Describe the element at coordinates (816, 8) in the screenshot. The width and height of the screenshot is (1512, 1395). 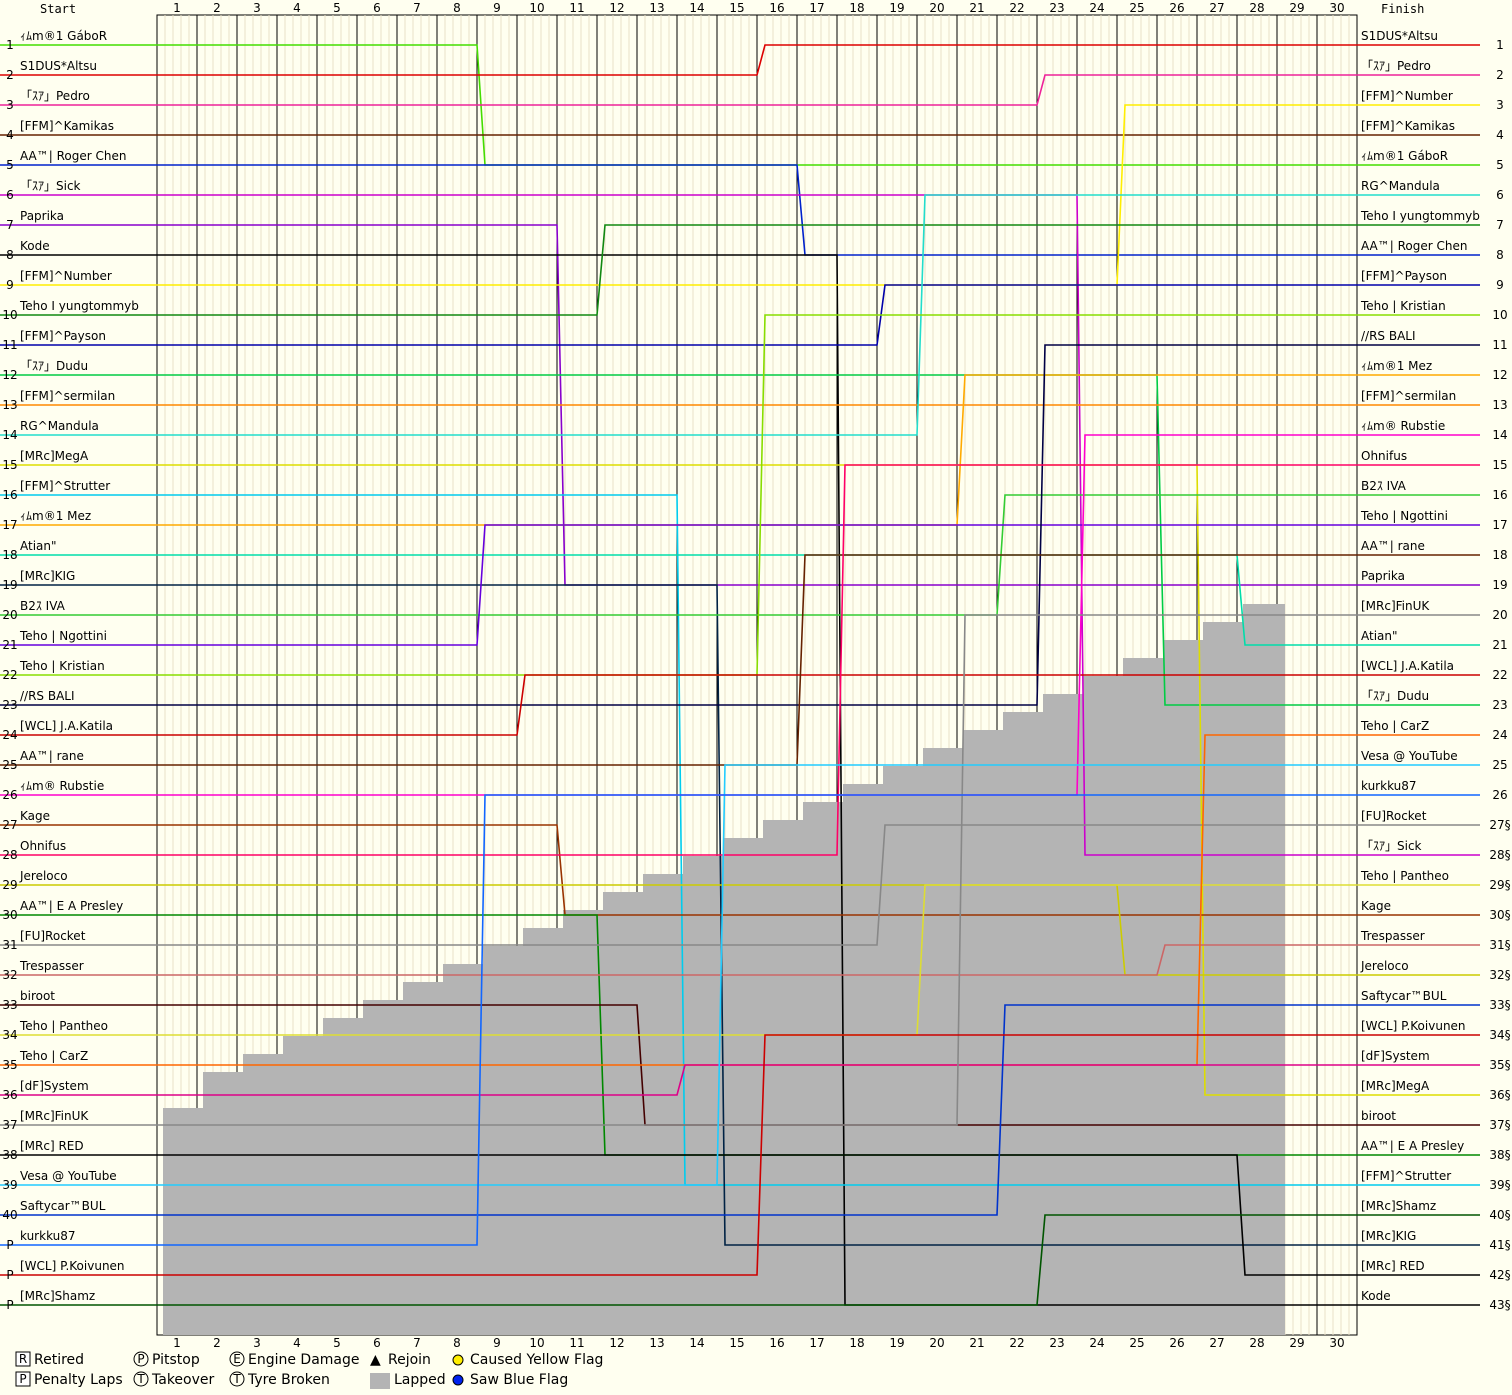
I see `lap-tick-top: 17` at that location.